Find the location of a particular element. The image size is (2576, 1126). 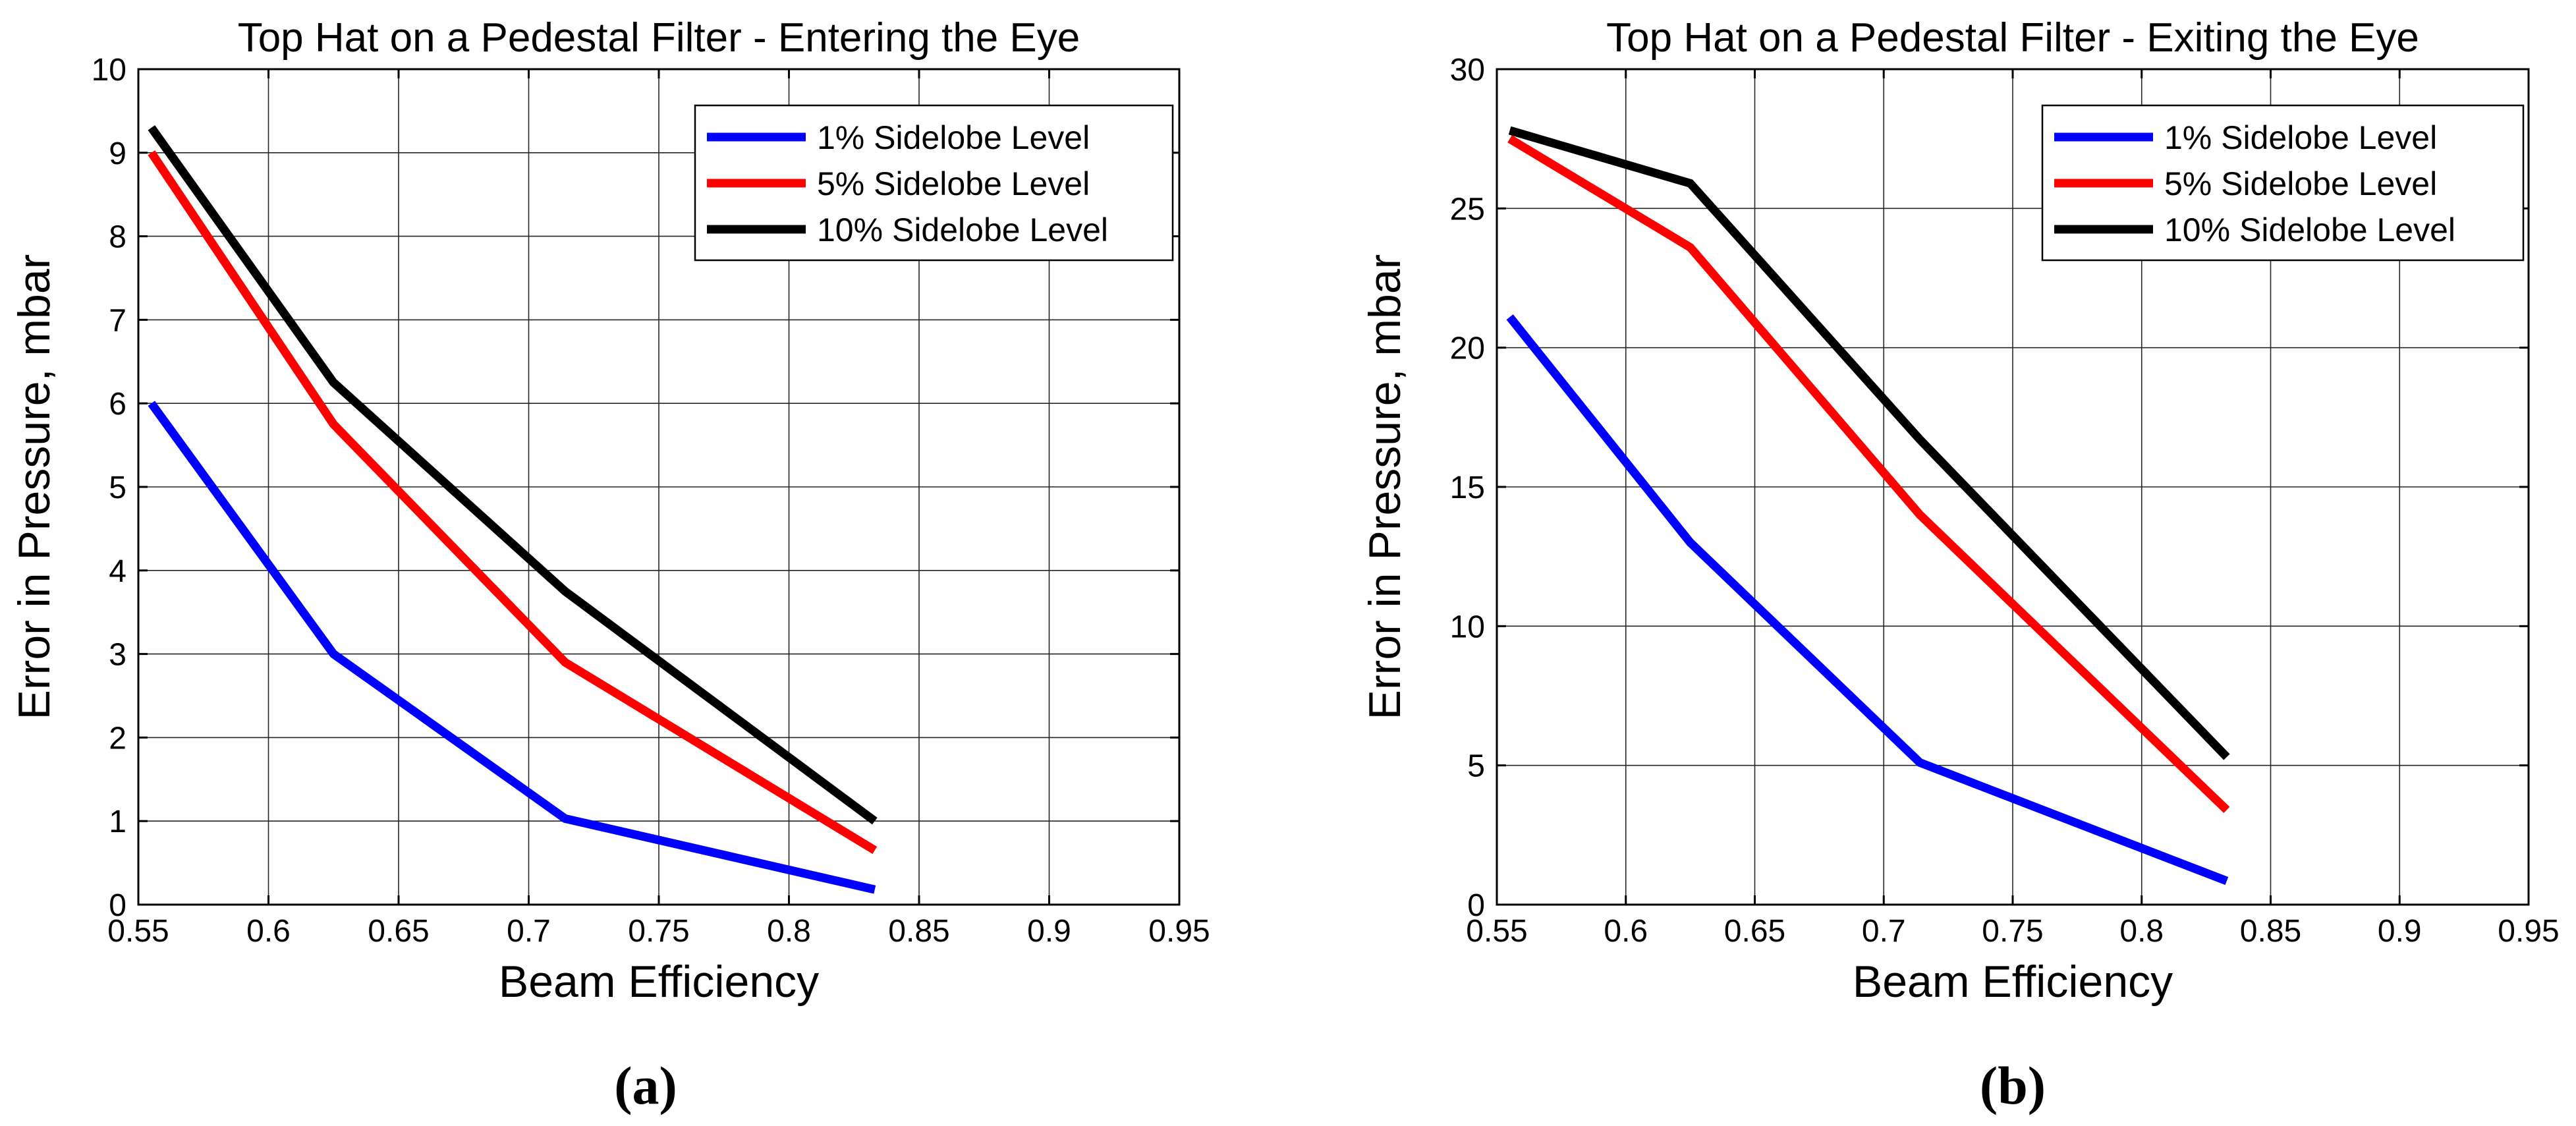

y-tick-label: 25 is located at coordinates (1467, 210).